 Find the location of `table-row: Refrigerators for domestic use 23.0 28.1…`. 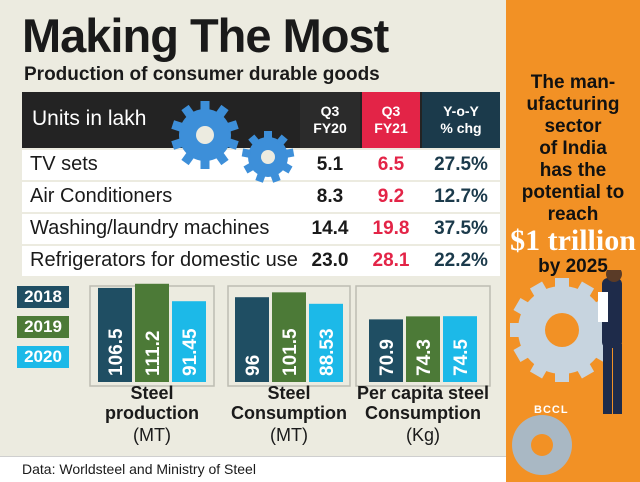

table-row: Refrigerators for domestic use 23.0 28.1… is located at coordinates (261, 261).